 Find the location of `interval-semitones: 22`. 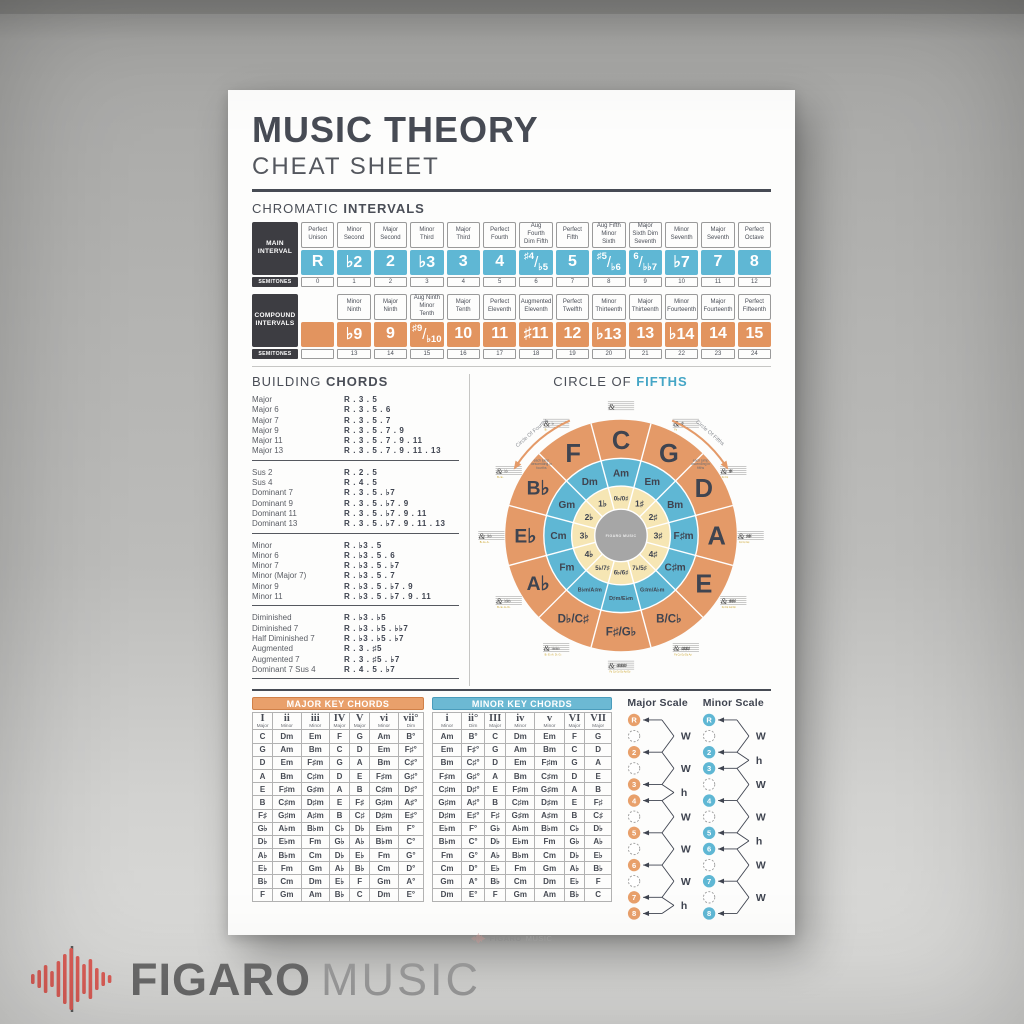

interval-semitones: 22 is located at coordinates (681, 353).